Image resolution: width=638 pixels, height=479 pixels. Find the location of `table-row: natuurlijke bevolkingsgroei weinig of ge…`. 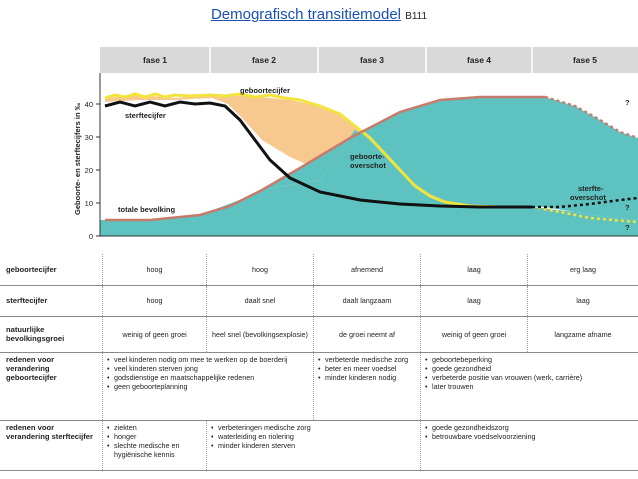

table-row: natuurlijke bevolkingsgroei weinig of ge… is located at coordinates (319, 334).